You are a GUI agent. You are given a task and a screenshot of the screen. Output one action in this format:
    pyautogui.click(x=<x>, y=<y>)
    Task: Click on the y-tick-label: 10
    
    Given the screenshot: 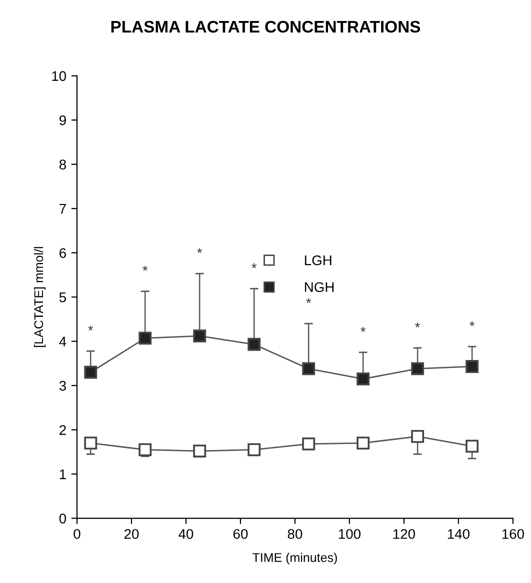 What is the action you would take?
    pyautogui.click(x=59, y=76)
    